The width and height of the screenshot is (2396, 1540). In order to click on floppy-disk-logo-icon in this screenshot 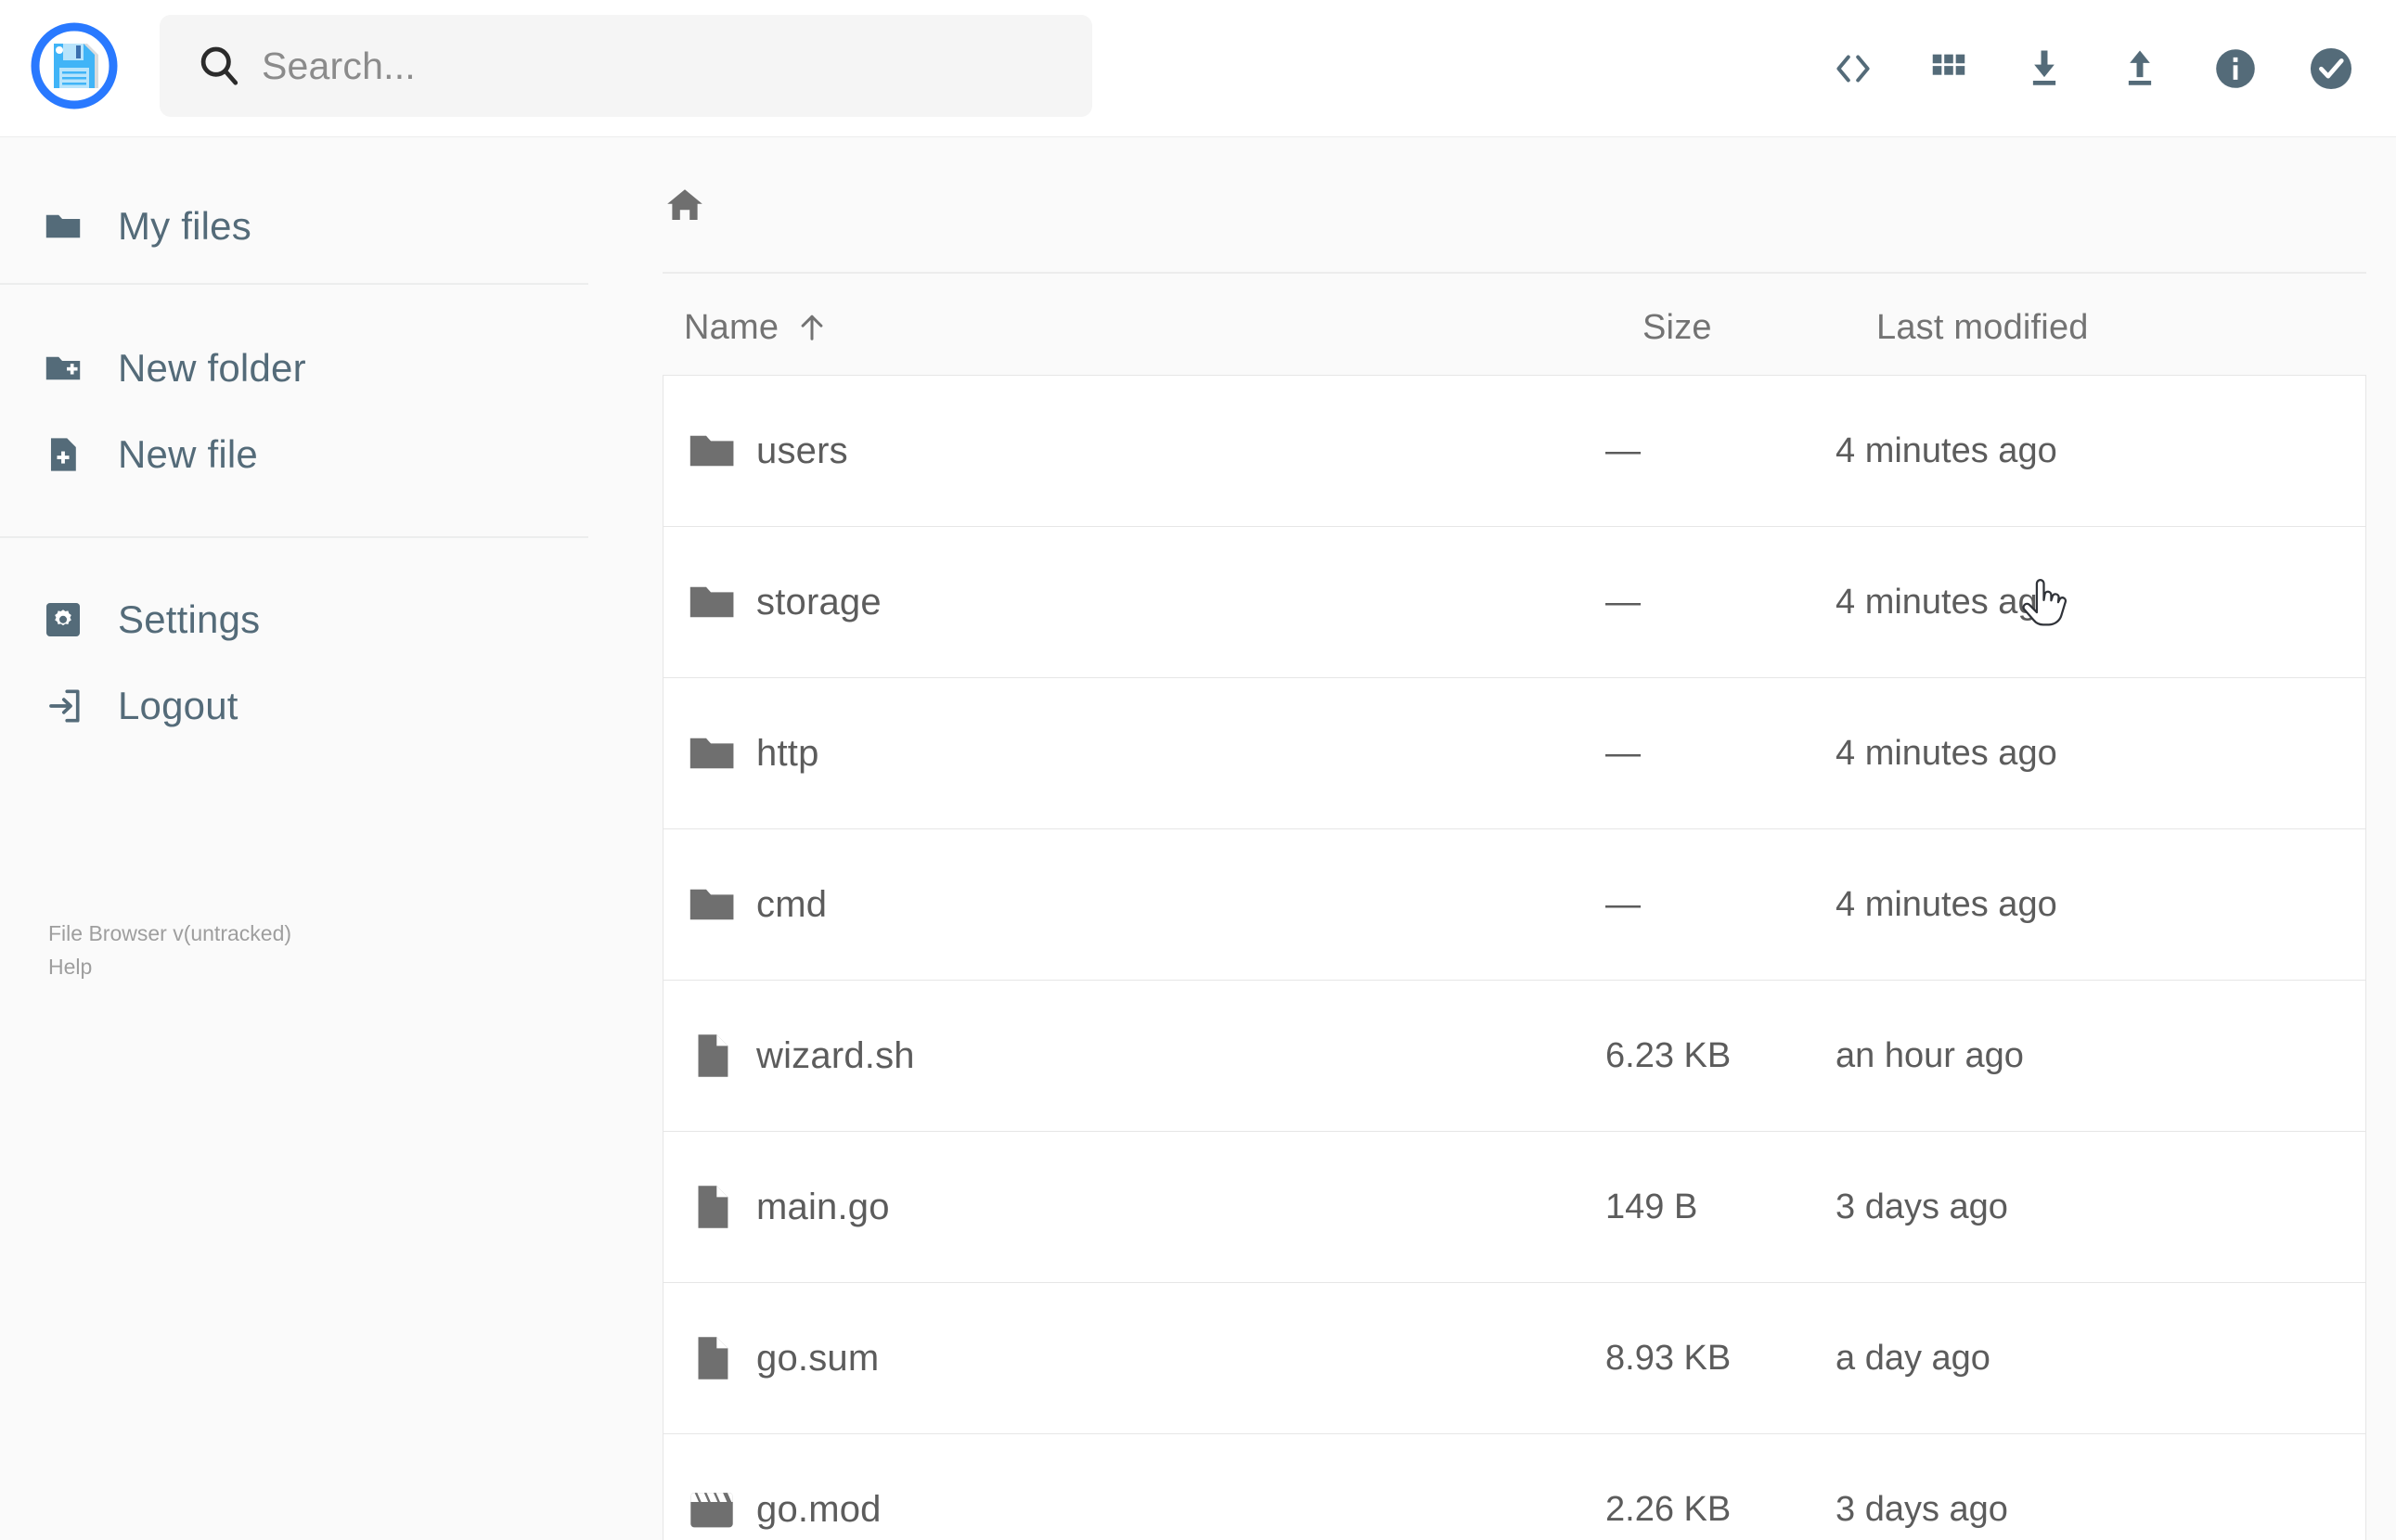, I will do `click(74, 65)`.